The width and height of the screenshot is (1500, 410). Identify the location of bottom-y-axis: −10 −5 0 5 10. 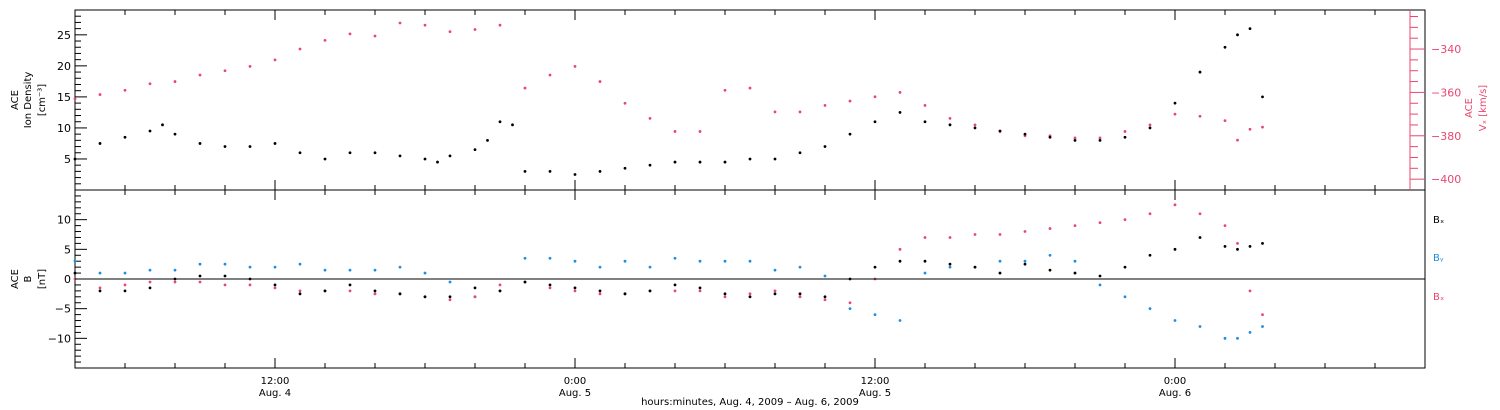
(67, 279).